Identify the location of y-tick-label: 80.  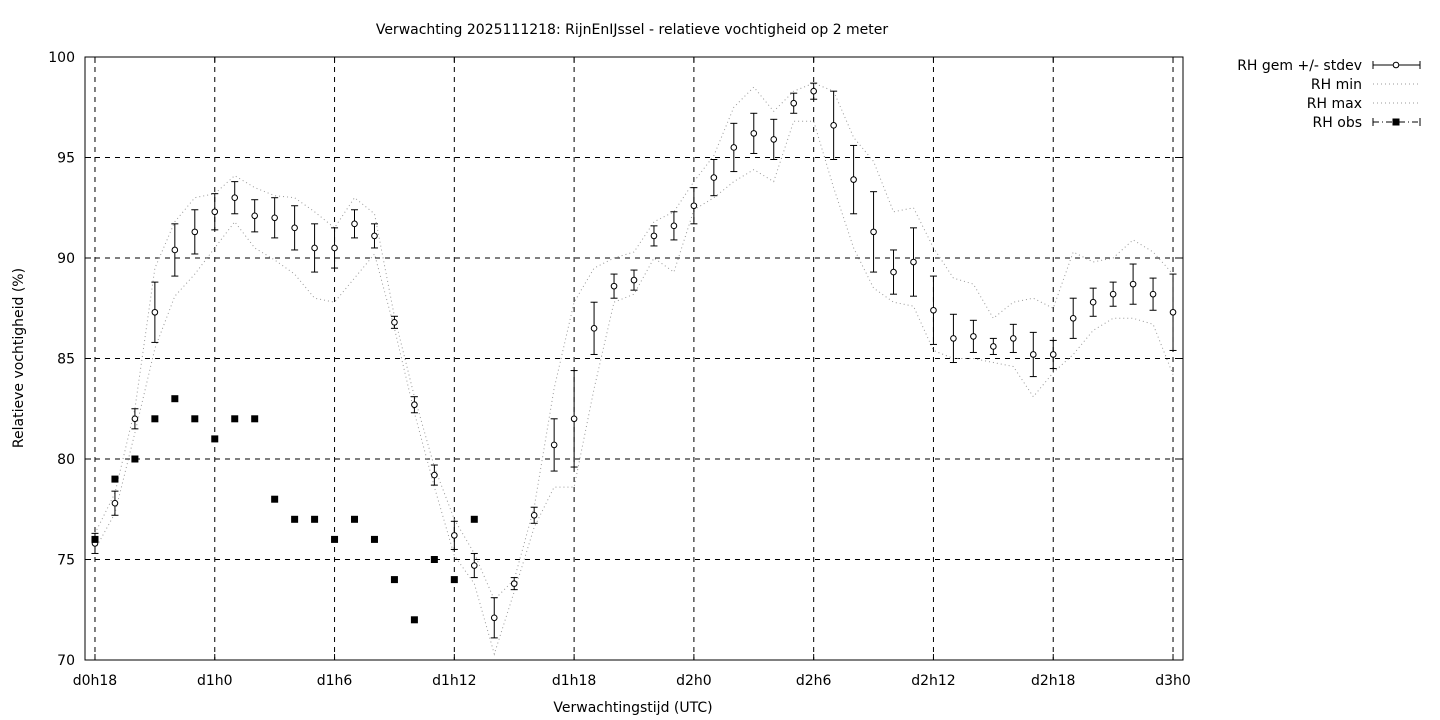
(66, 460).